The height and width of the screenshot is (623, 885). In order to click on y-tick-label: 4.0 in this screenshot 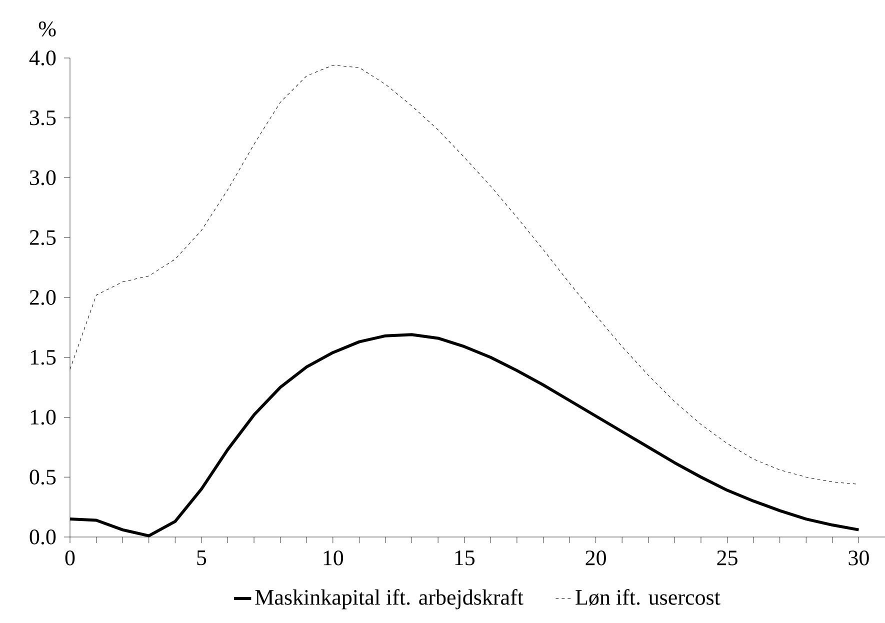, I will do `click(42, 58)`.